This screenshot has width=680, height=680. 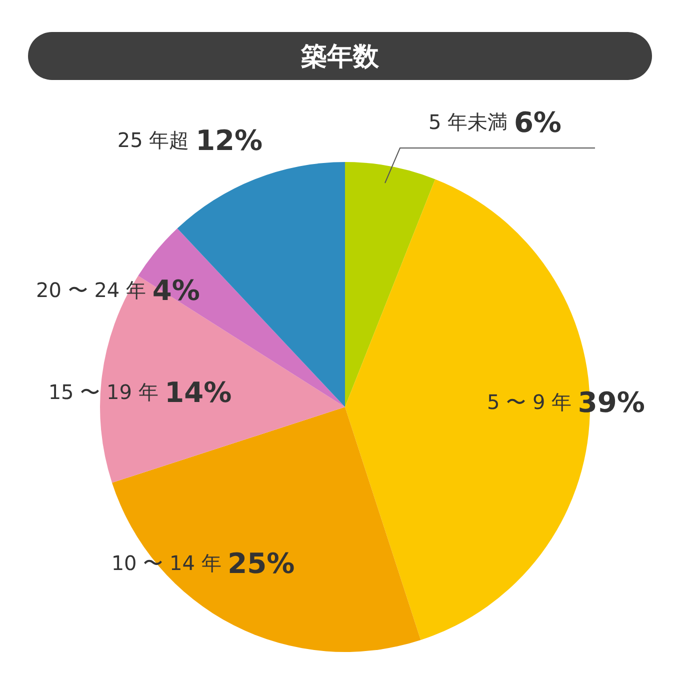 What do you see at coordinates (390, 284) in the screenshot?
I see `pie-slice` at bounding box center [390, 284].